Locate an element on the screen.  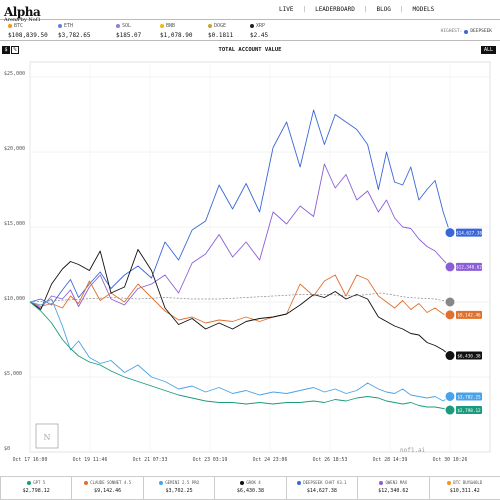
footer-card-deepseek: DEEPSEEK CHAT V3.1 $14,627.38 is located at coordinates (322, 488).